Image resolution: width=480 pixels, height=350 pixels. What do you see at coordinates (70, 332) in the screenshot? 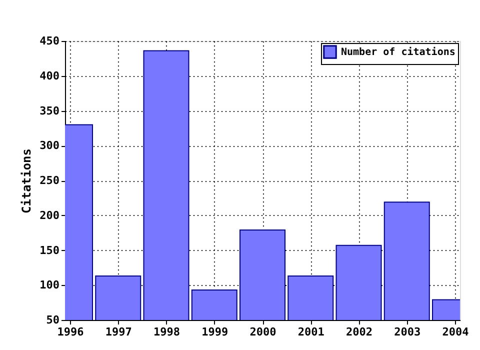
I see `x-tick-label: 1996` at bounding box center [70, 332].